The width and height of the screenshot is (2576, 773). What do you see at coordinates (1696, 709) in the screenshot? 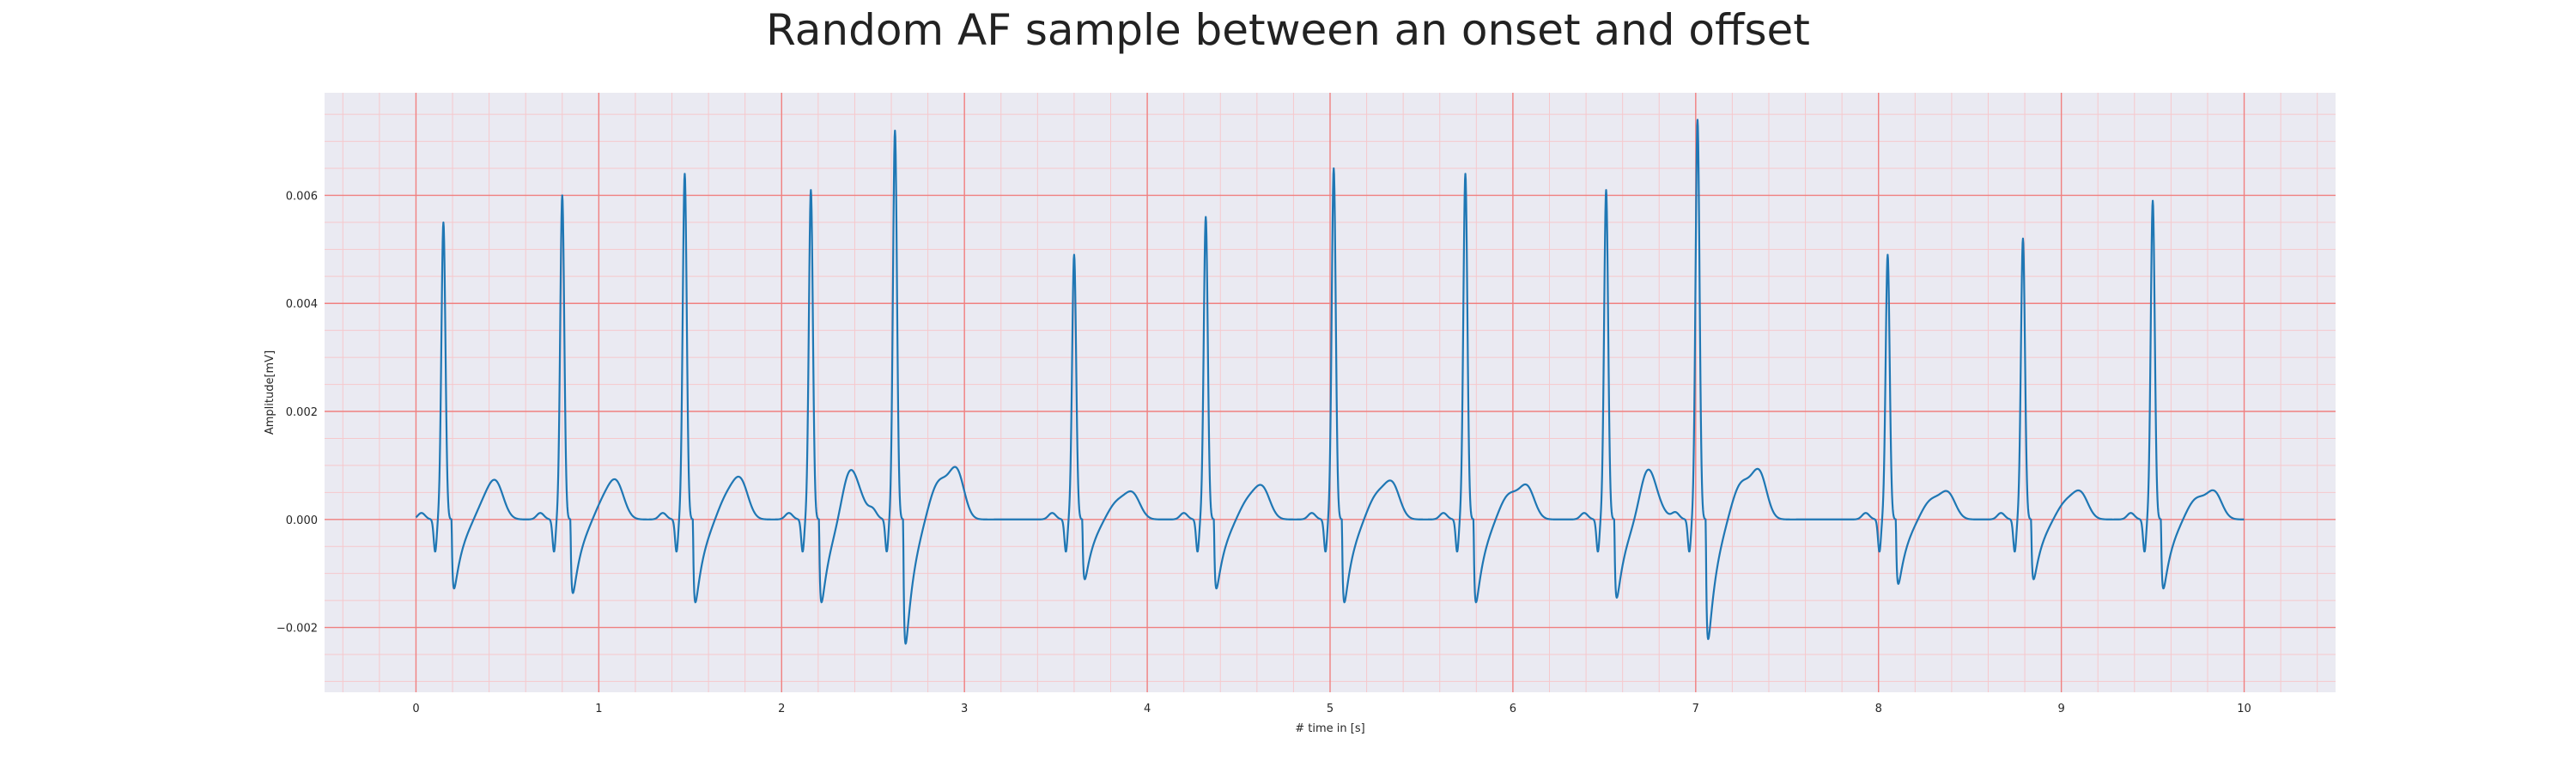
I see `x-tick-label: 7` at bounding box center [1696, 709].